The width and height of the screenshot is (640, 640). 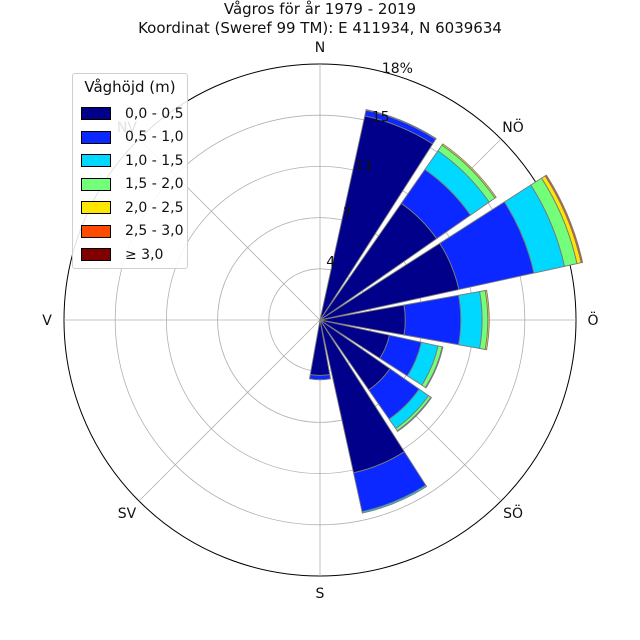 What do you see at coordinates (154, 113) in the screenshot?
I see `legend-label: 0,0 - 0,5` at bounding box center [154, 113].